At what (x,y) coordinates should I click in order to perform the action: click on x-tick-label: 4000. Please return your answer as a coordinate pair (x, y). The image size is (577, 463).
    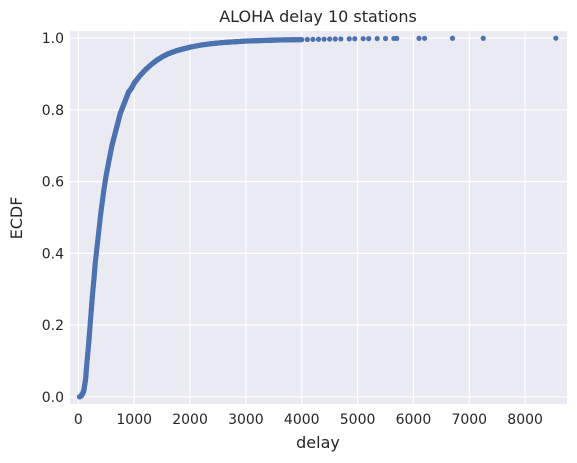
    Looking at the image, I should click on (302, 420).